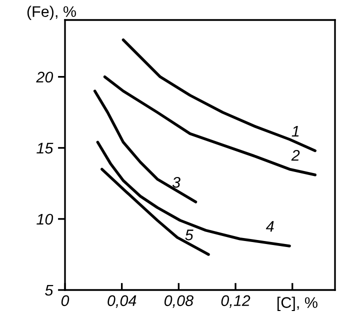 This screenshot has width=360, height=331. I want to click on x-tick-label: 0,04, so click(122, 301).